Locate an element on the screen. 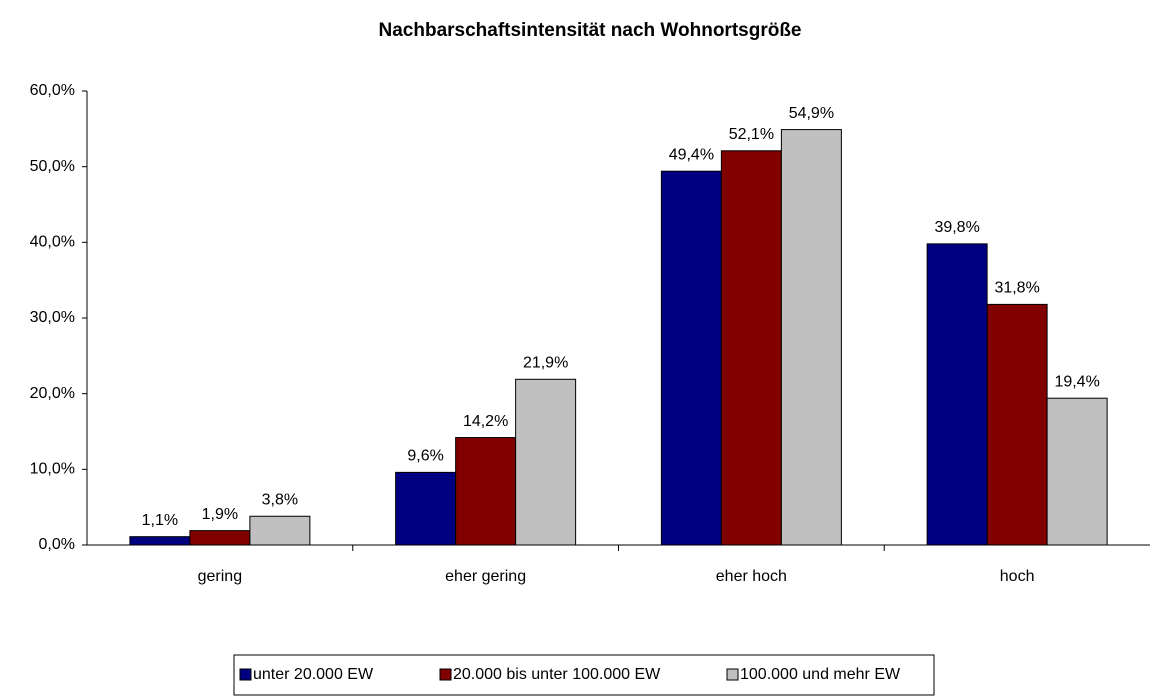  y-tick-label: 40,0% is located at coordinates (52, 242).